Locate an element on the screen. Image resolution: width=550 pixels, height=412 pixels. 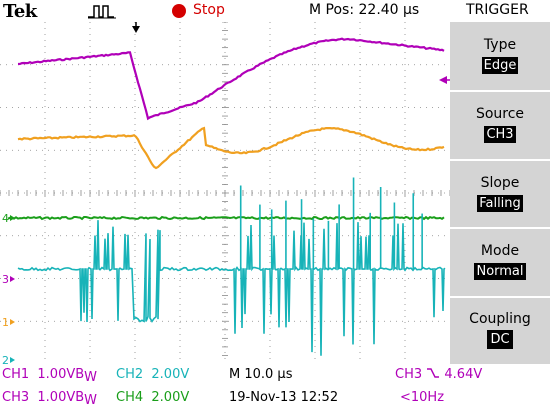
ch2-scale: 2.00V is located at coordinates (170, 374).